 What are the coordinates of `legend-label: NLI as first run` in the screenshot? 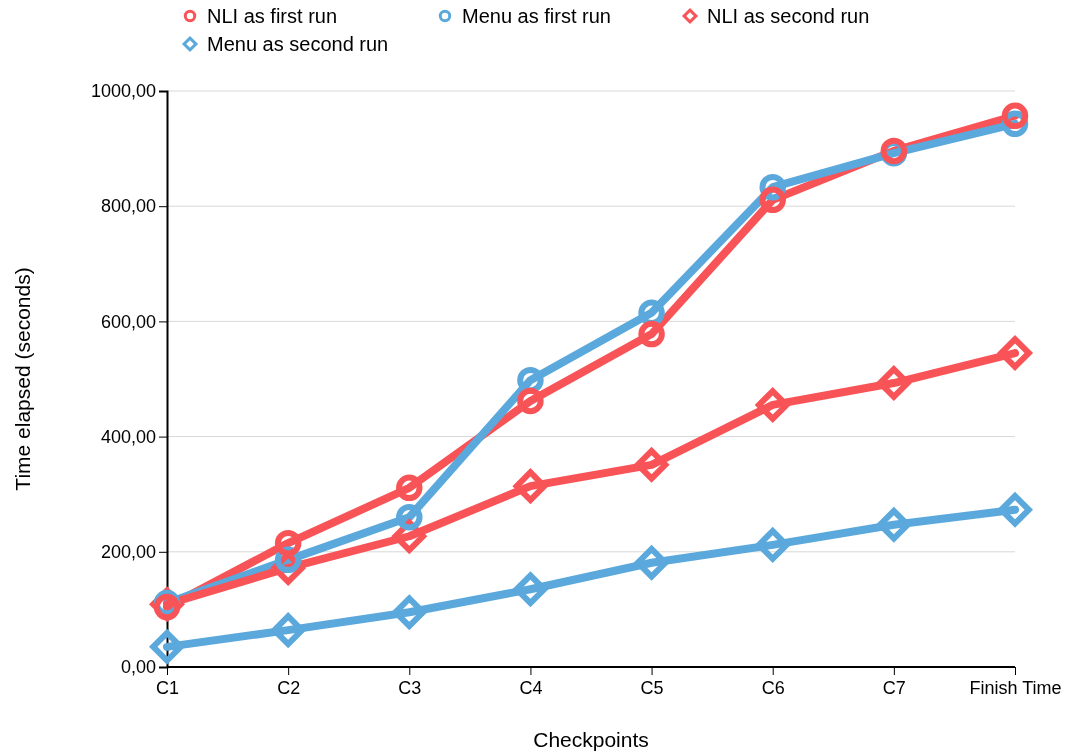 It's located at (272, 16).